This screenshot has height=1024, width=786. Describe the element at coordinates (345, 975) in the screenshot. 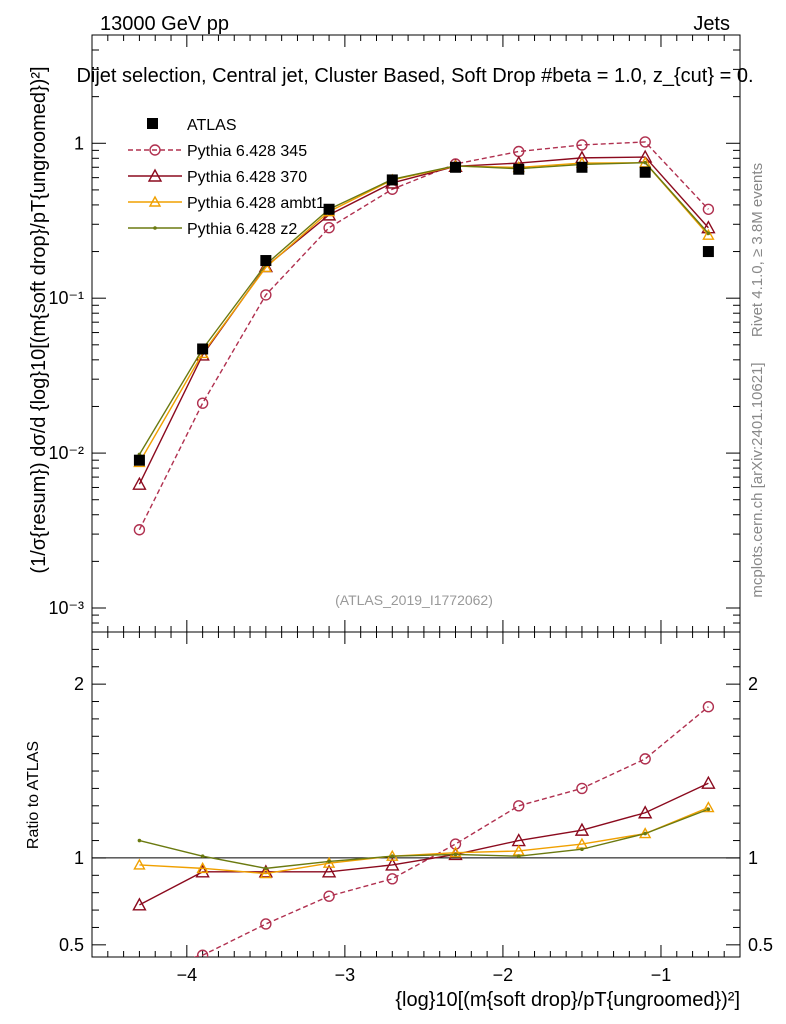

I see `x-tick-label: −3` at that location.